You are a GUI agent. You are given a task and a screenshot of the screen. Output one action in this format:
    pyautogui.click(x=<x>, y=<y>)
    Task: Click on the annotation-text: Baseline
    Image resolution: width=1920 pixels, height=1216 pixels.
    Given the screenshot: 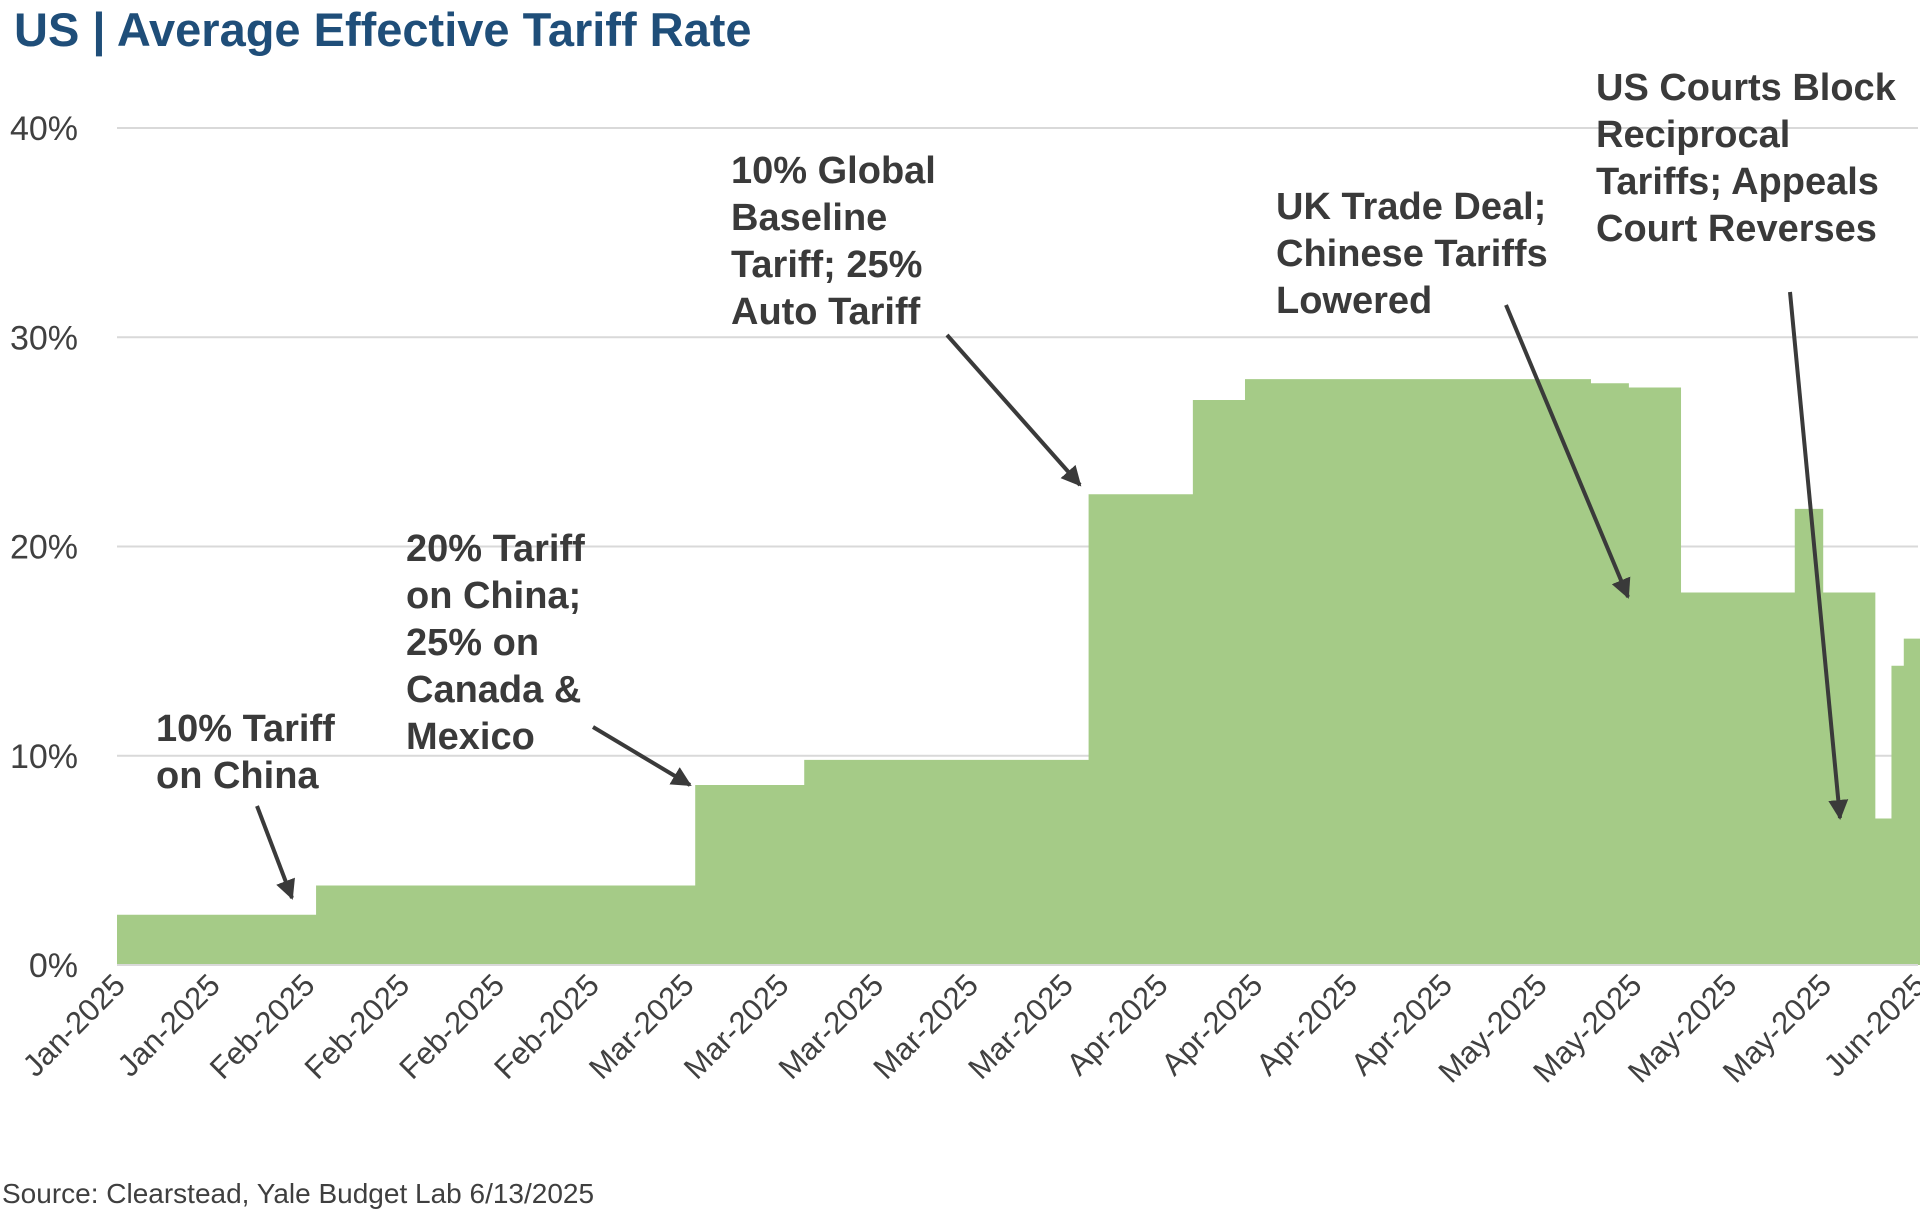 What is the action you would take?
    pyautogui.click(x=809, y=218)
    